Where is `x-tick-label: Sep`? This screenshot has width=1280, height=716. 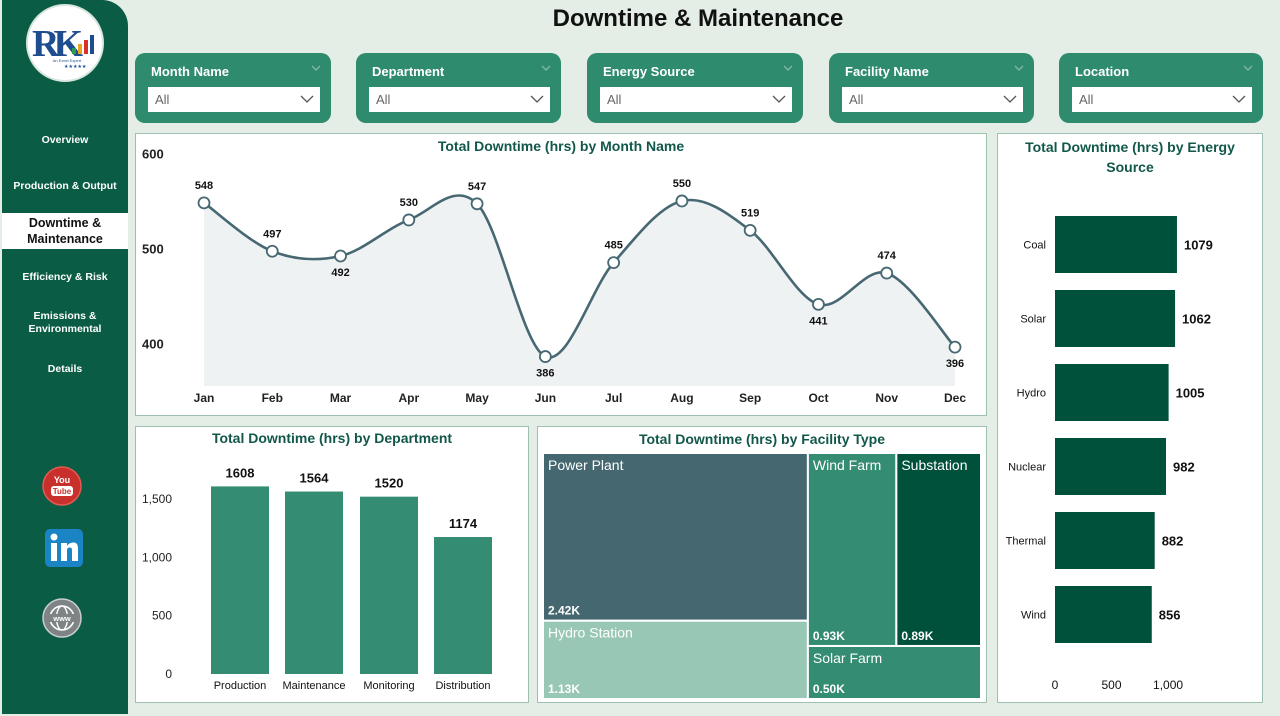
x-tick-label: Sep is located at coordinates (750, 398).